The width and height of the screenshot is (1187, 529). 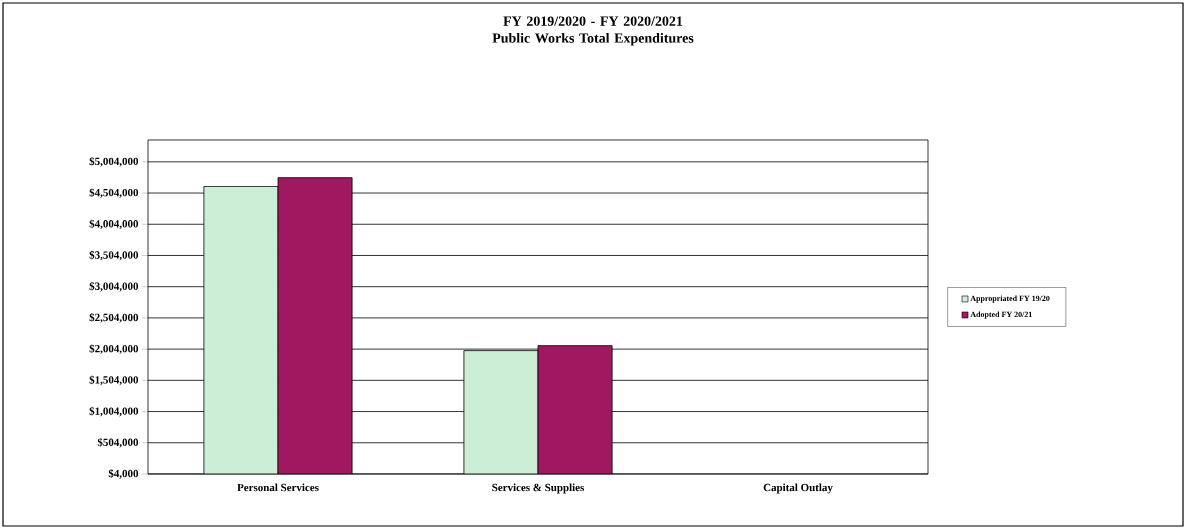 I want to click on x-tick-label: Capital Outlay, so click(x=798, y=488).